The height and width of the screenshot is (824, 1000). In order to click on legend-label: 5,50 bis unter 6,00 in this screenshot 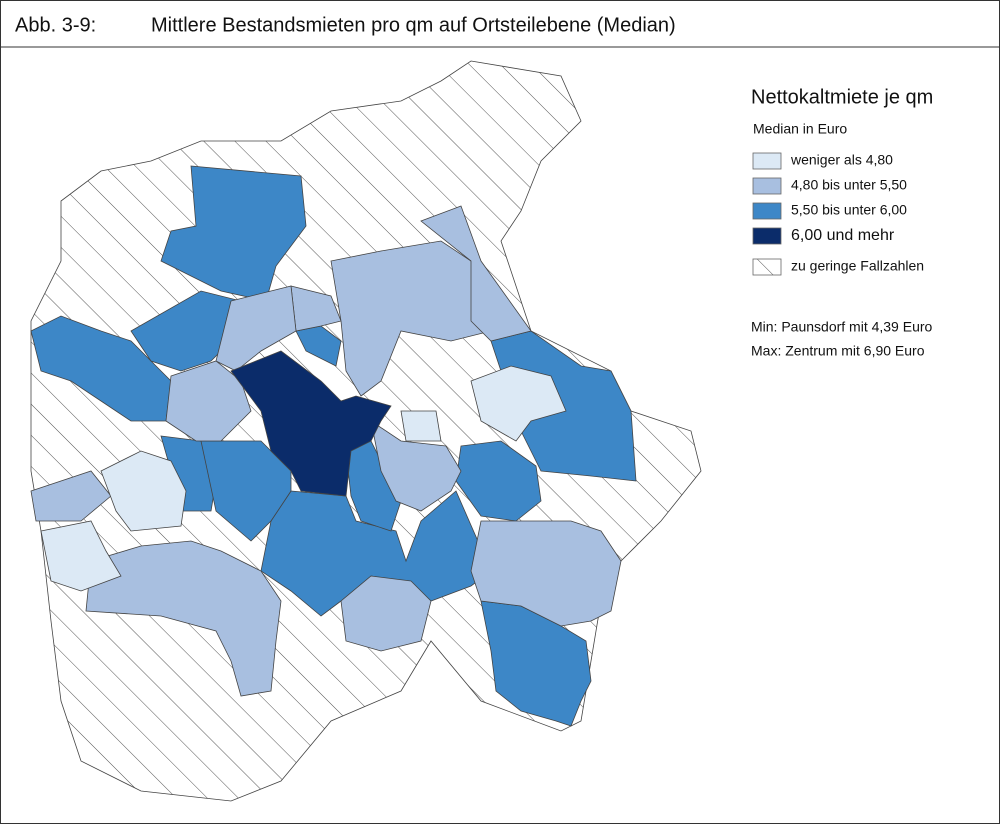, I will do `click(849, 210)`.